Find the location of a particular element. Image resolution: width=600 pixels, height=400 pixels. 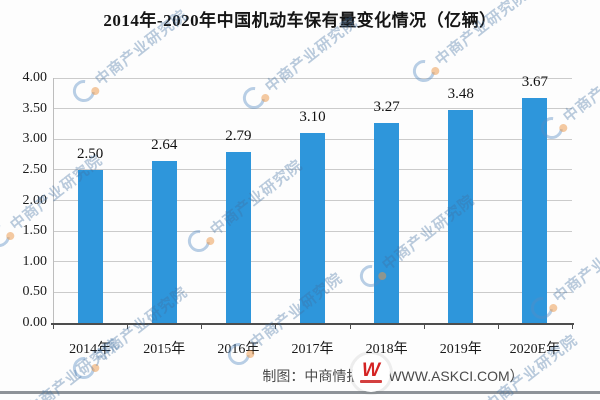

y-axis-tick-label: 4.00 is located at coordinates (35, 77).